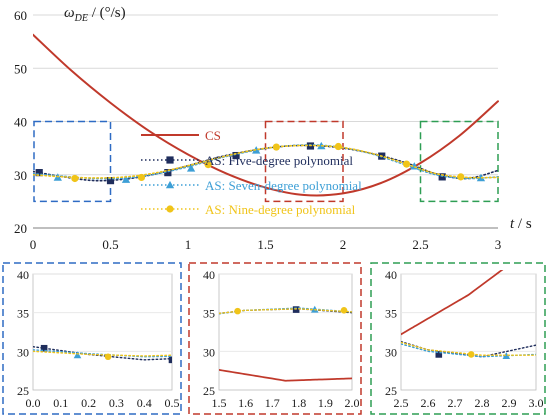 The width and height of the screenshot is (550, 418). I want to click on y-tick-label: 30, so click(20, 175).